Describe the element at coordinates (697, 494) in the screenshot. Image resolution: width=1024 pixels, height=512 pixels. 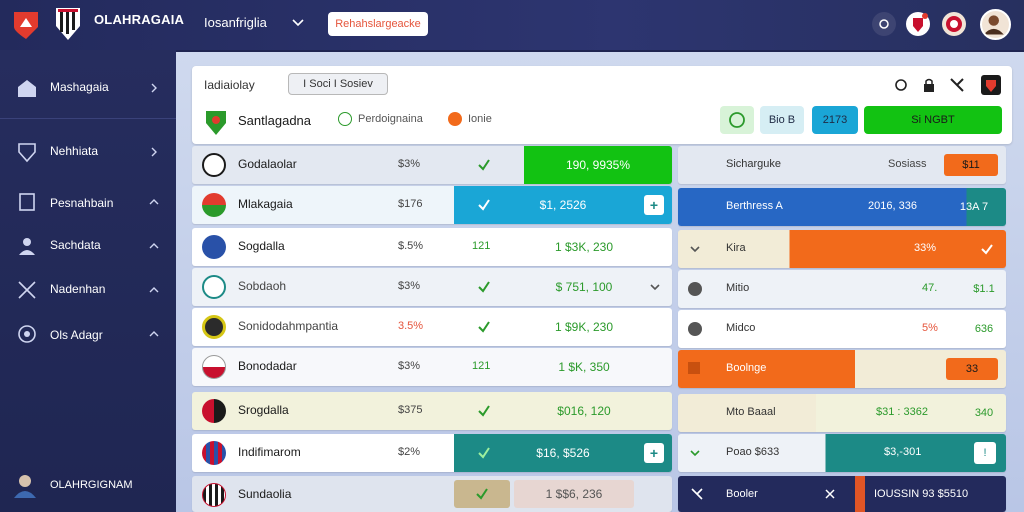
I see `tools-icon` at that location.